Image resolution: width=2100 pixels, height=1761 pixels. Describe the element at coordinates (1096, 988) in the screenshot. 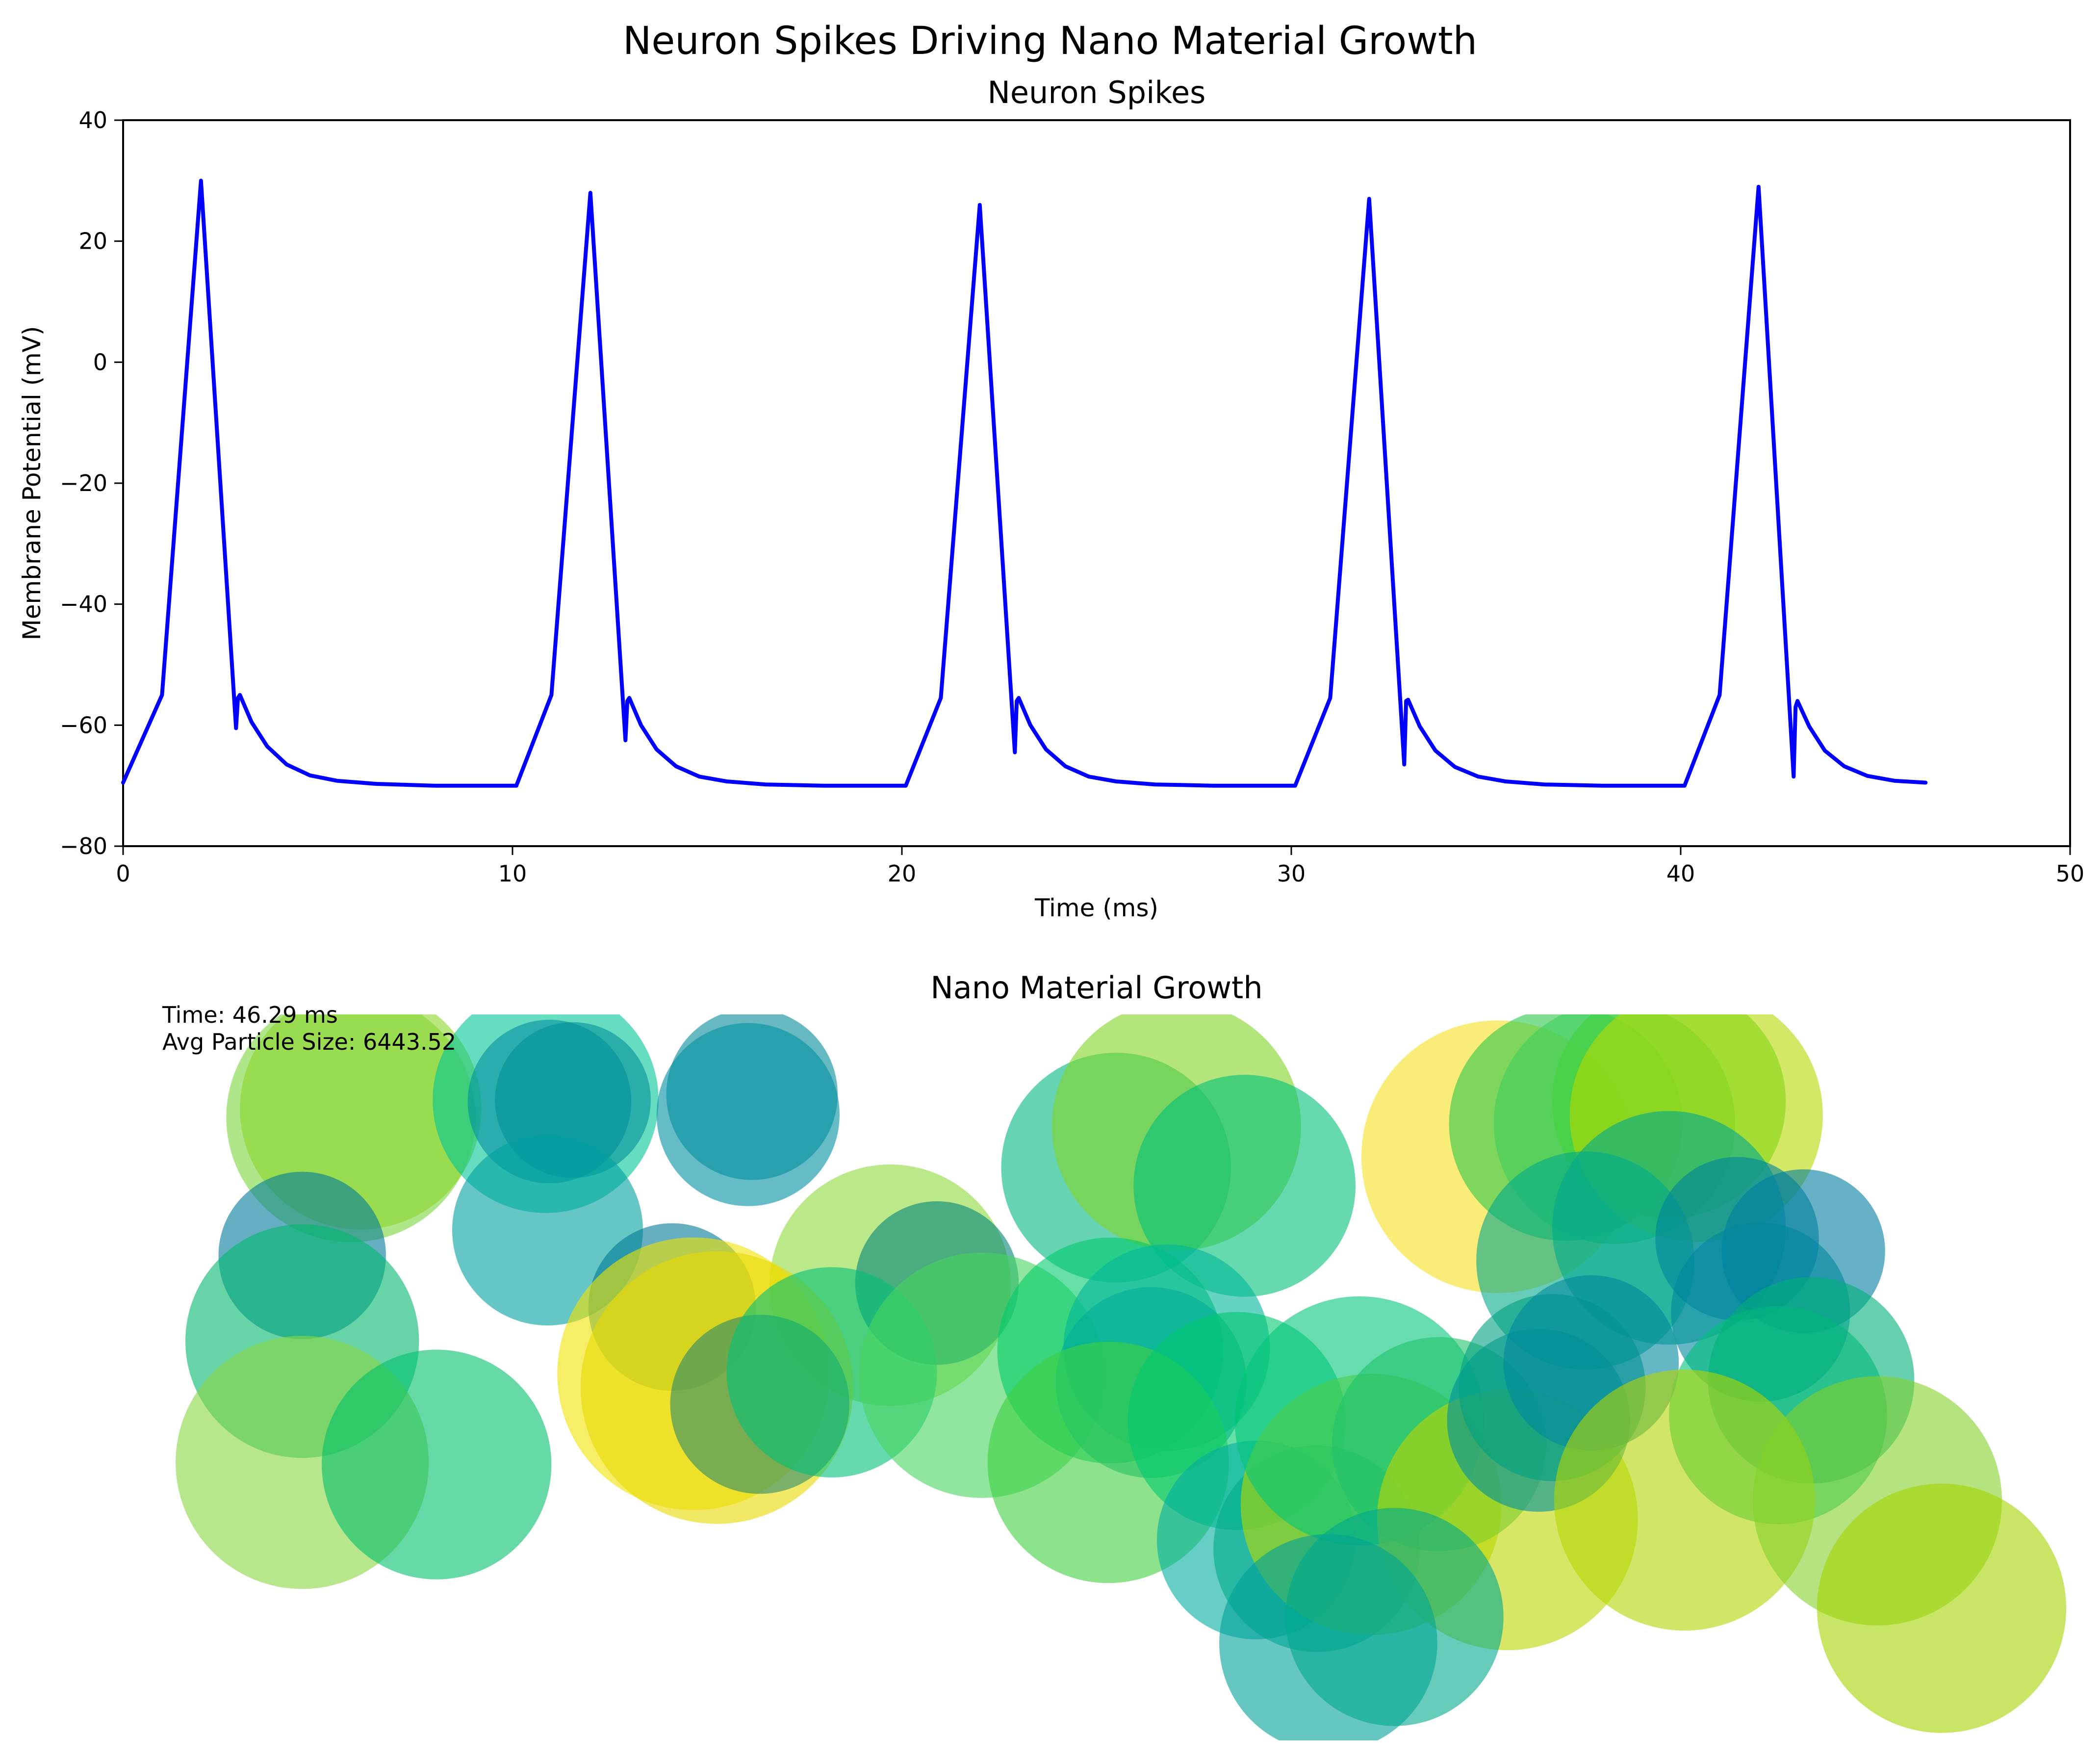

I see `nano-growth-title: Nano Material Growth` at that location.